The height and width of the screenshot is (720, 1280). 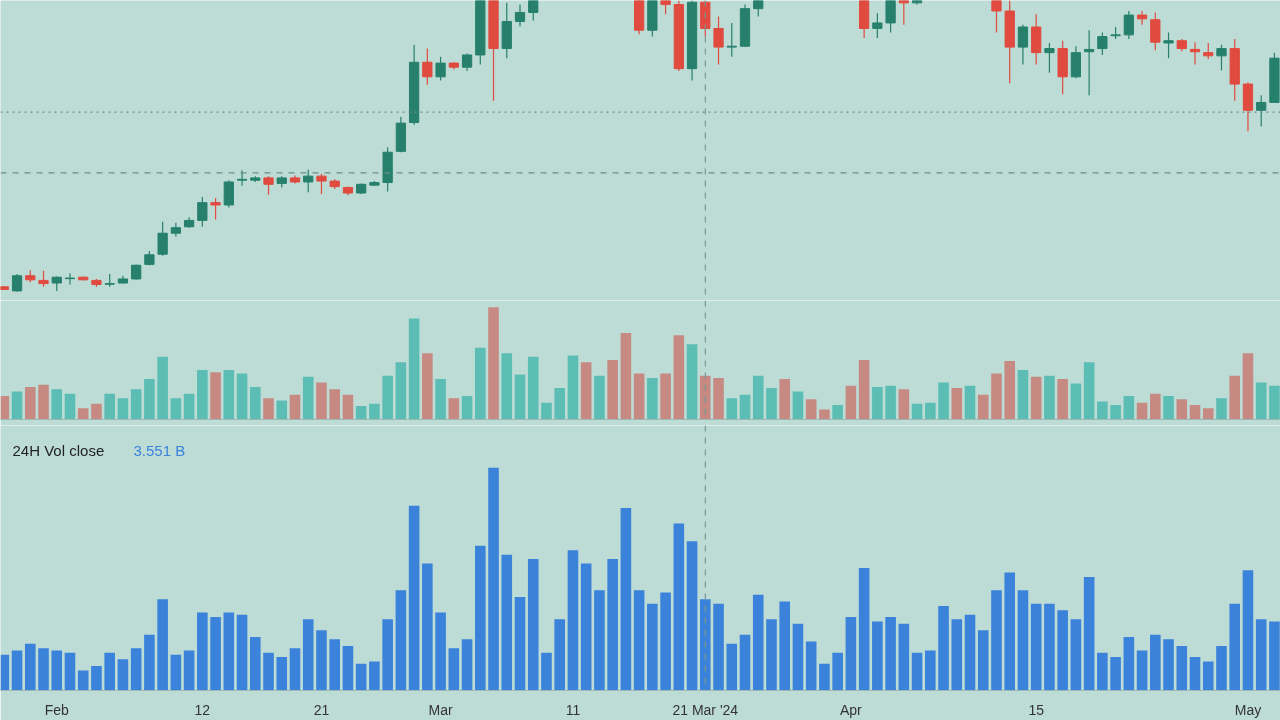 What do you see at coordinates (573, 709) in the screenshot?
I see `x-tick-label: 11` at bounding box center [573, 709].